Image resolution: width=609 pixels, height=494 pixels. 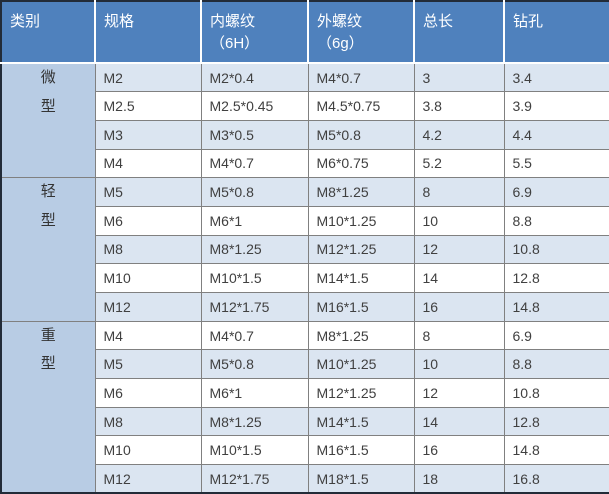 What do you see at coordinates (148, 106) in the screenshot?
I see `spec-cell: M2.5` at bounding box center [148, 106].